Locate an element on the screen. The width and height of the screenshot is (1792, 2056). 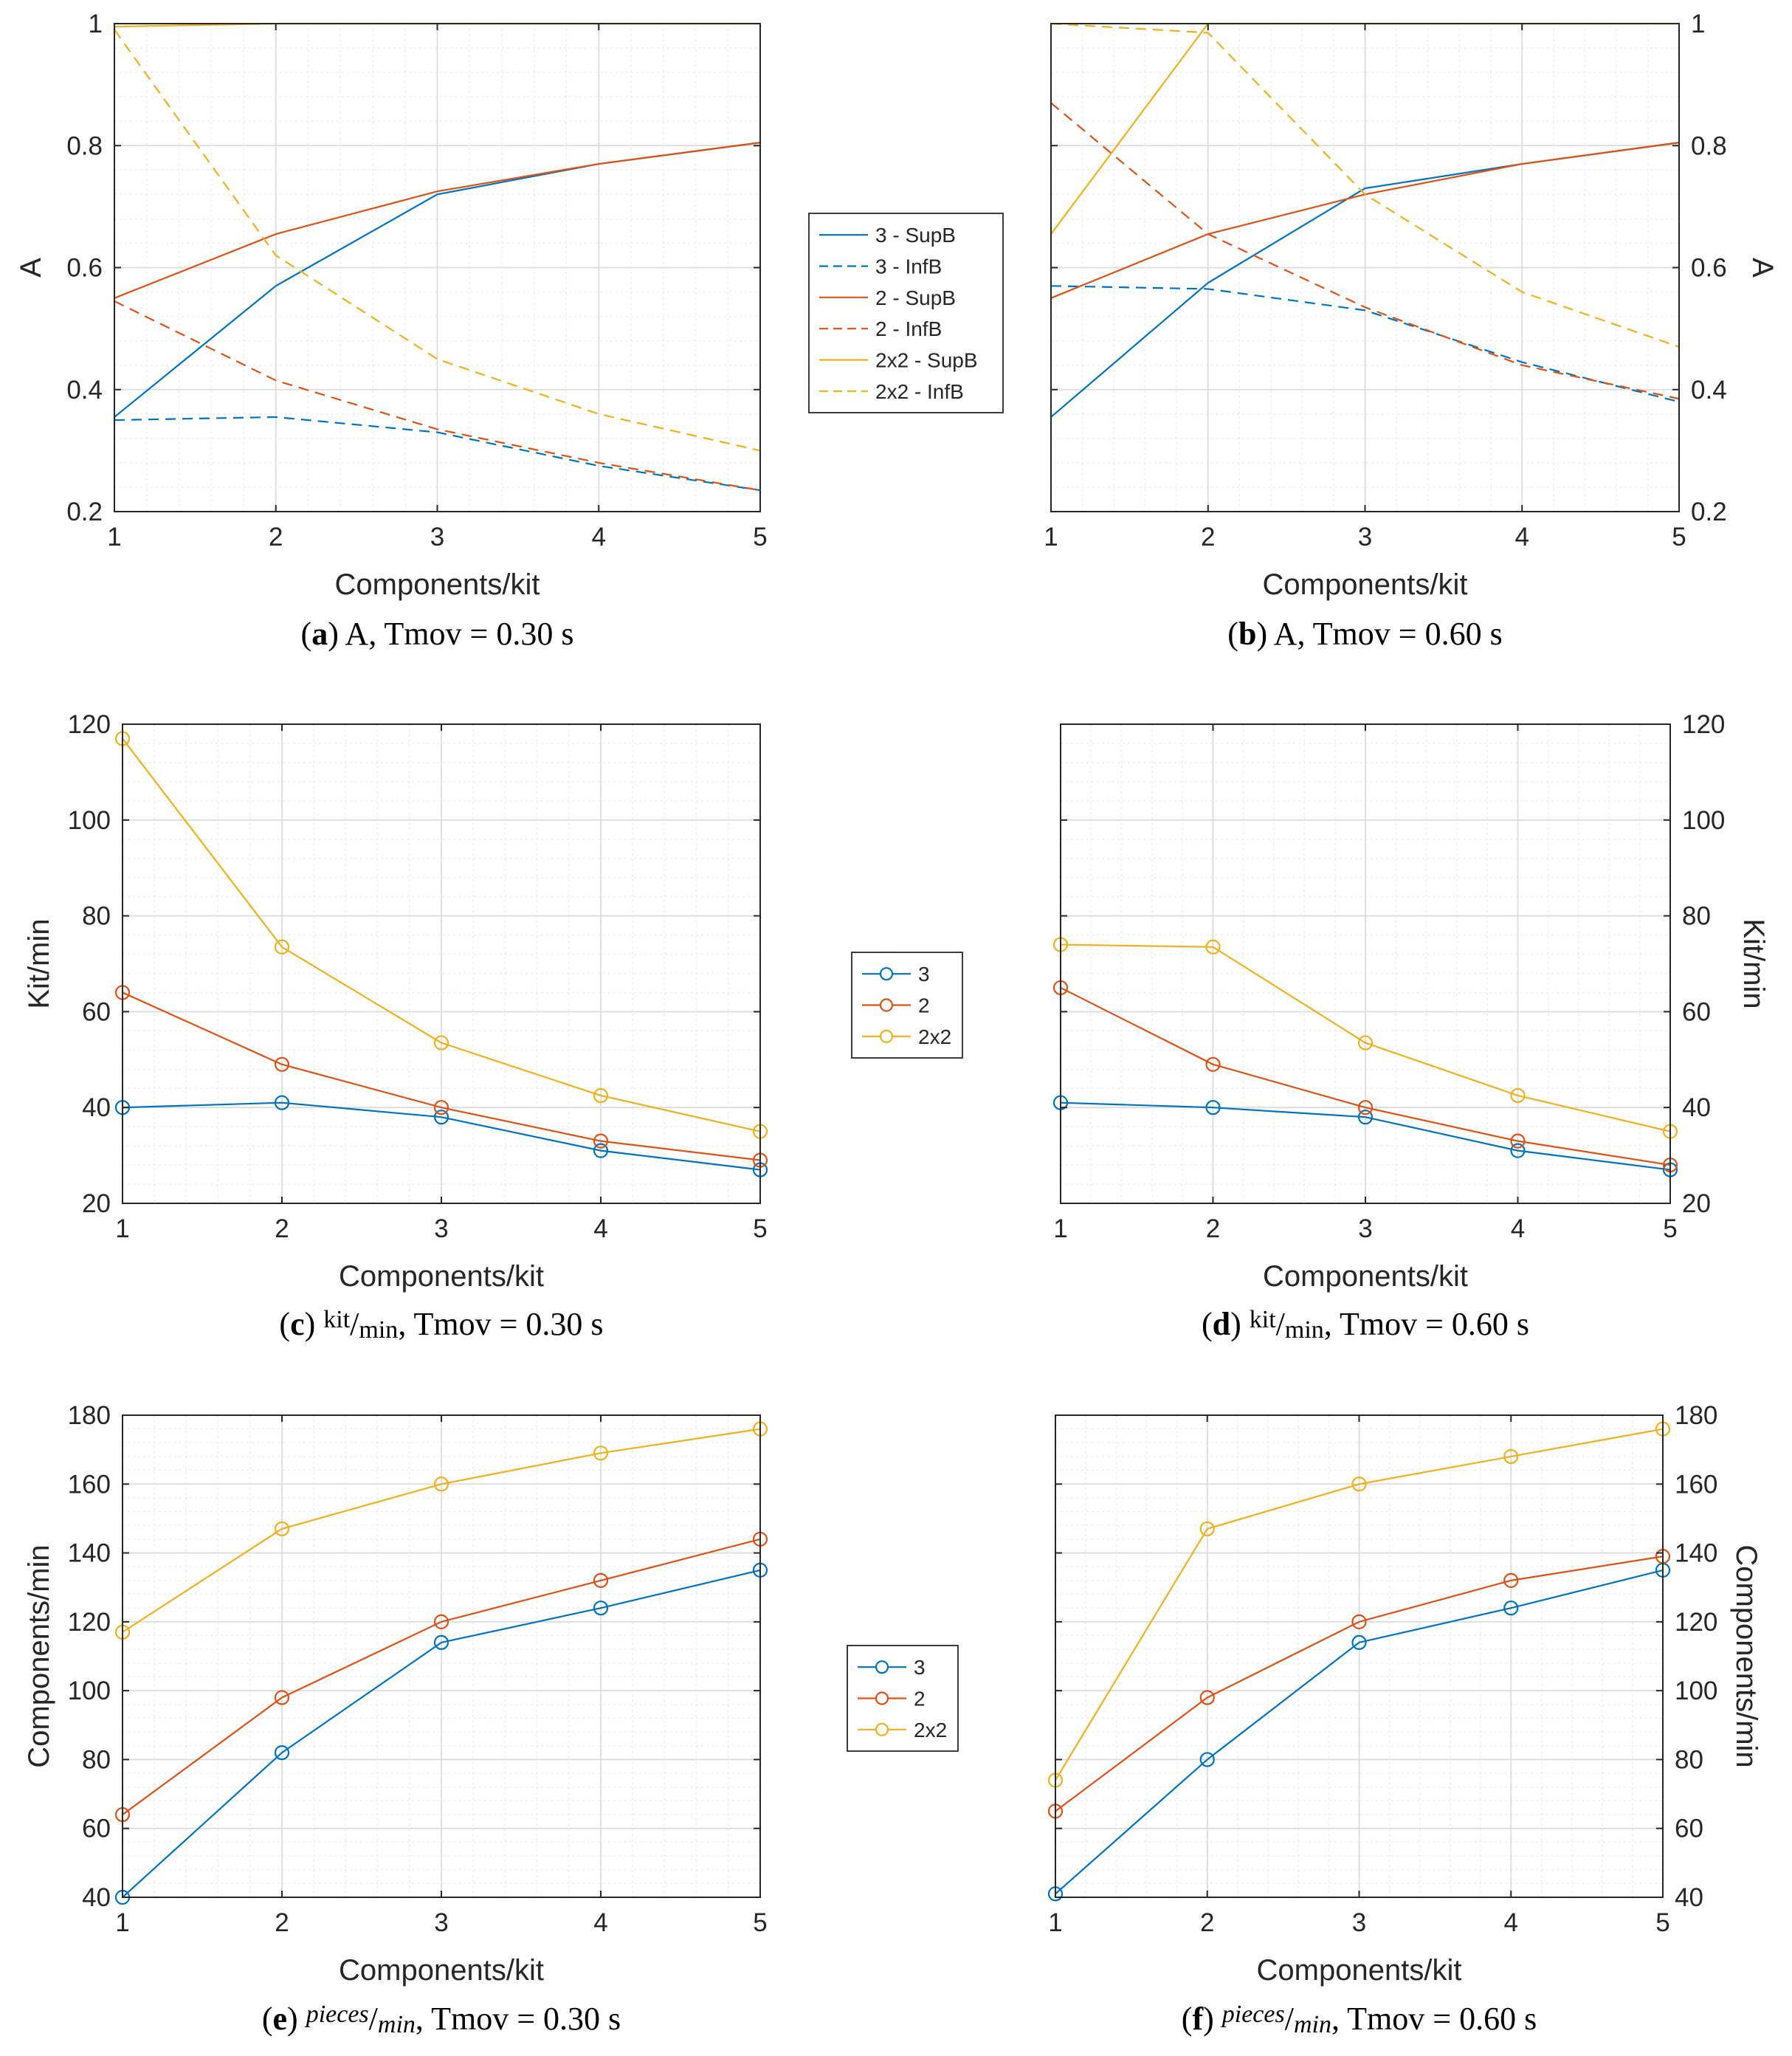
y-tick-label: 120 is located at coordinates (1703, 724).